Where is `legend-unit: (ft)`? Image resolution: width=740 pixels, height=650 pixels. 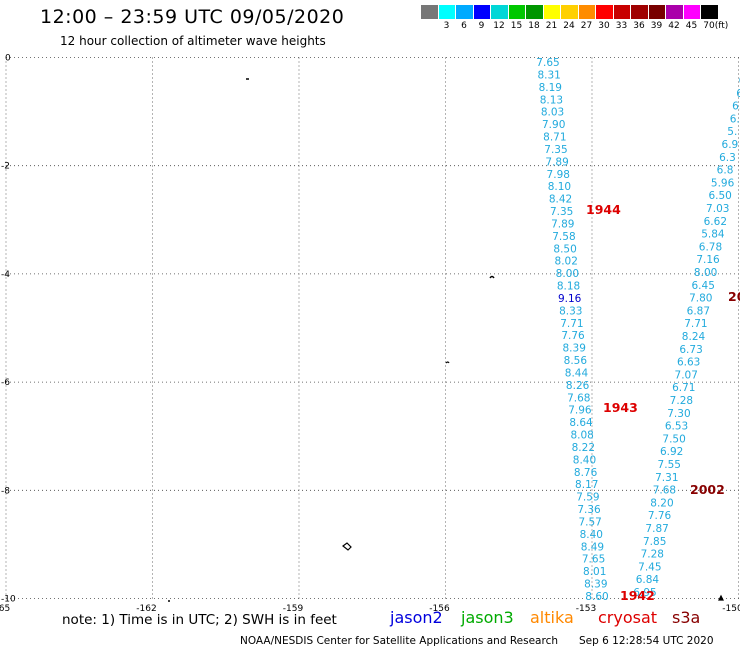 legend-unit: (ft) is located at coordinates (721, 26).